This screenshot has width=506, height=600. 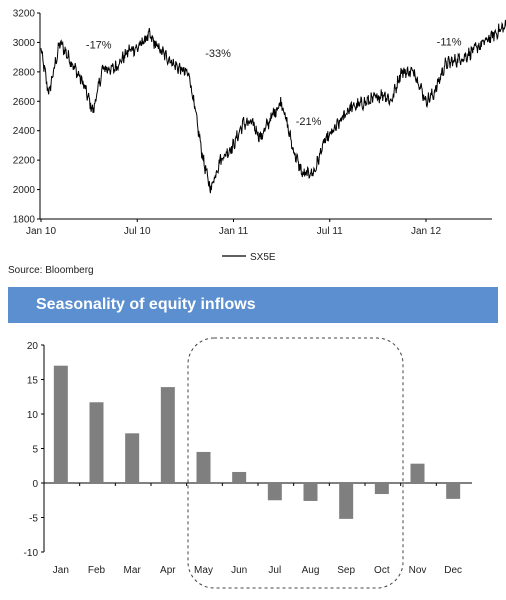 I want to click on bar-aug, so click(x=310, y=492).